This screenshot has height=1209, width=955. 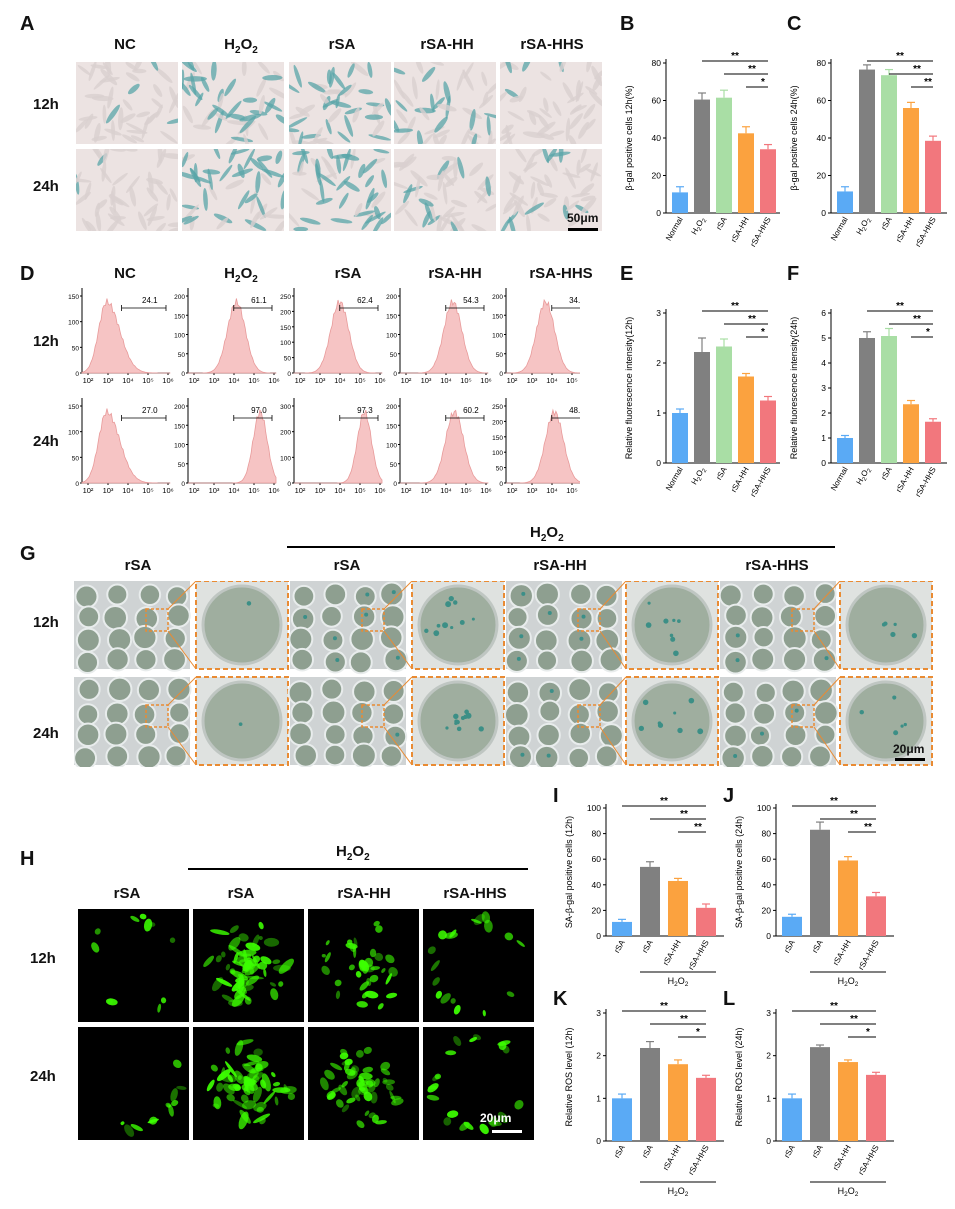 What do you see at coordinates (512, 490) in the screenshot?
I see `d-xtick: 10²` at bounding box center [512, 490].